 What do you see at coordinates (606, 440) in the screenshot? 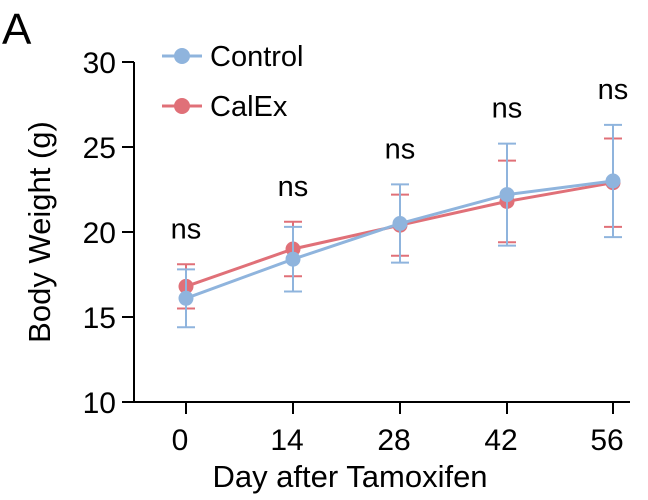
I see `x-tick-label: 56` at bounding box center [606, 440].